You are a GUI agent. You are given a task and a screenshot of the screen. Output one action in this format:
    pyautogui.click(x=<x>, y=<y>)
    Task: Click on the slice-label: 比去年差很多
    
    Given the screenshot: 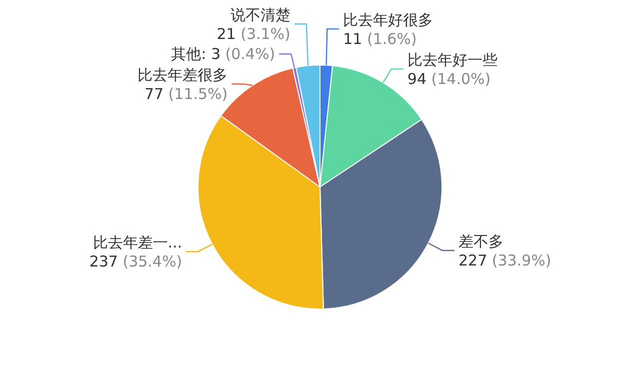 What is the action you would take?
    pyautogui.click(x=183, y=75)
    